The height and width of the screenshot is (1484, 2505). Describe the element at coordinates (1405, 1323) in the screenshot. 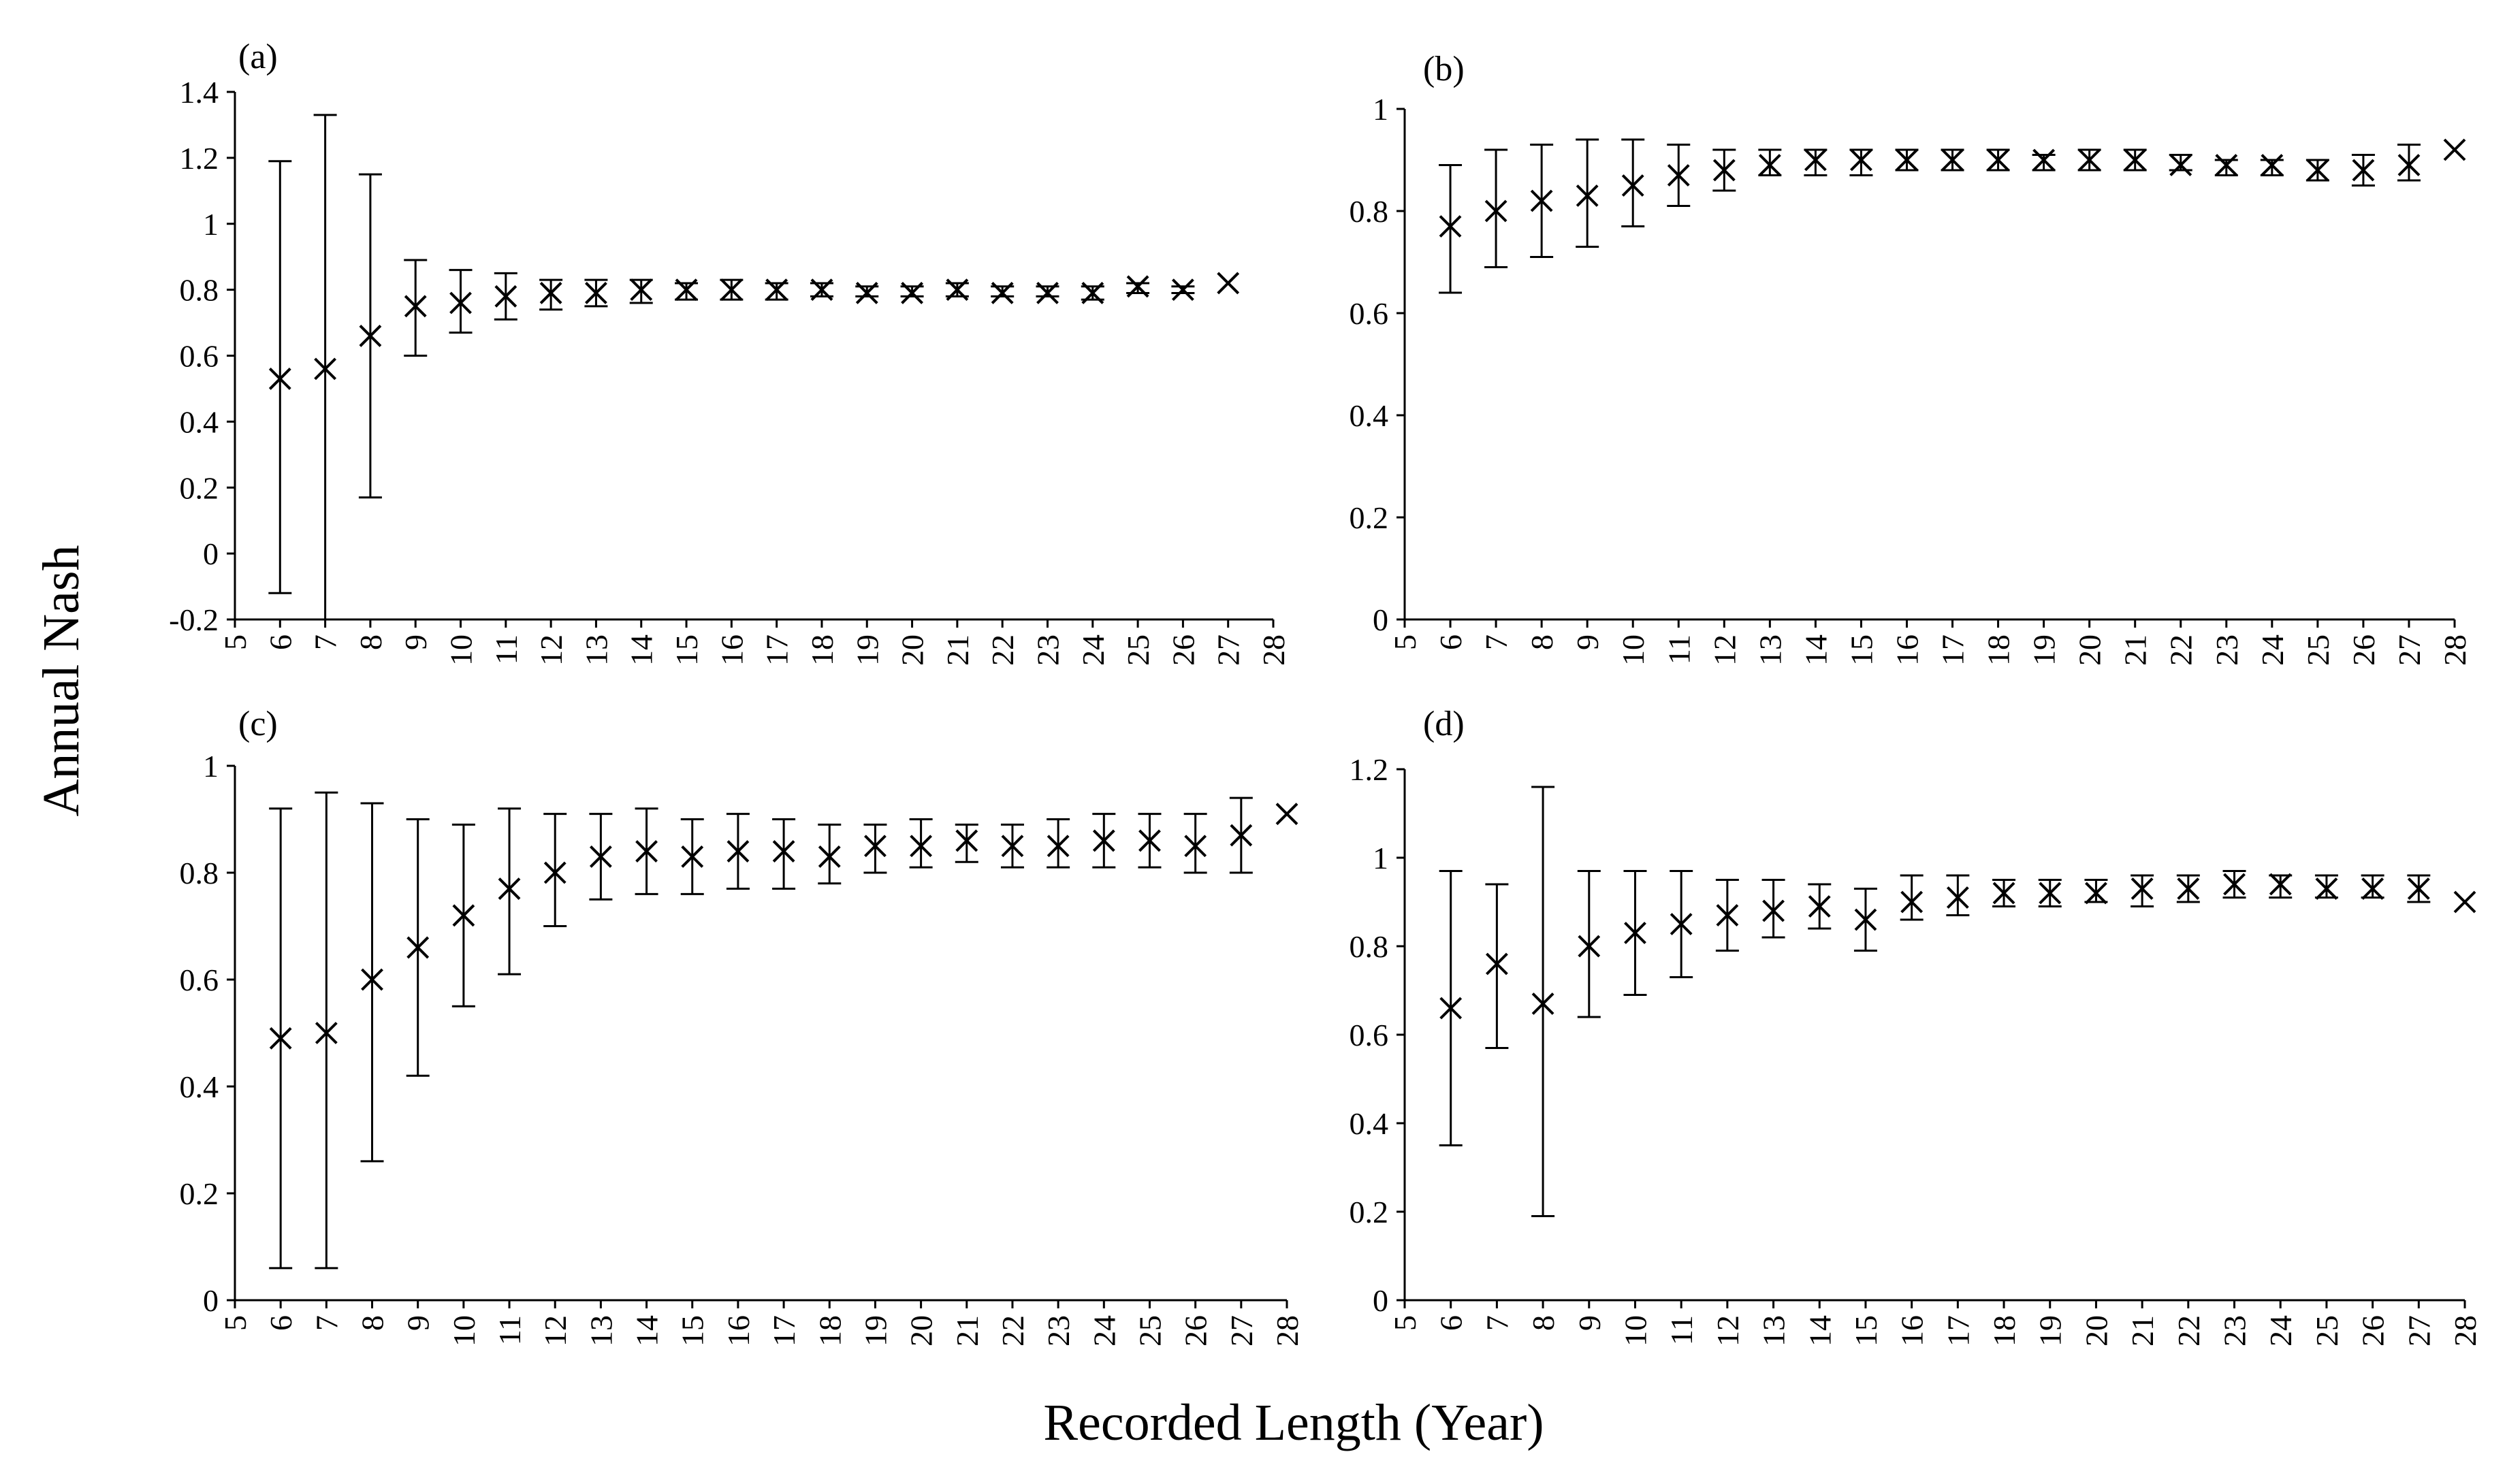

I see `x-tick-label: 5` at that location.